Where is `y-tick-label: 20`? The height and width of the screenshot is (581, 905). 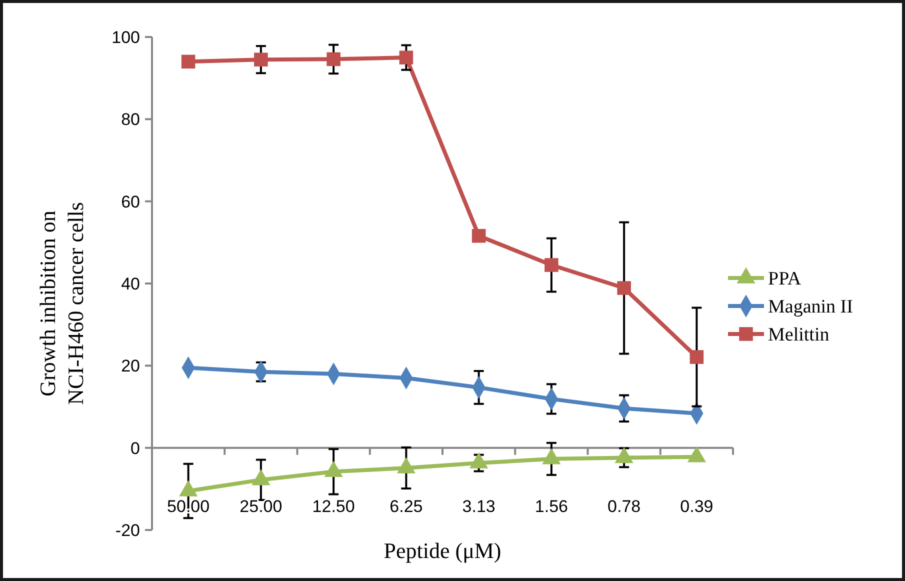
y-tick-label: 20 is located at coordinates (130, 366).